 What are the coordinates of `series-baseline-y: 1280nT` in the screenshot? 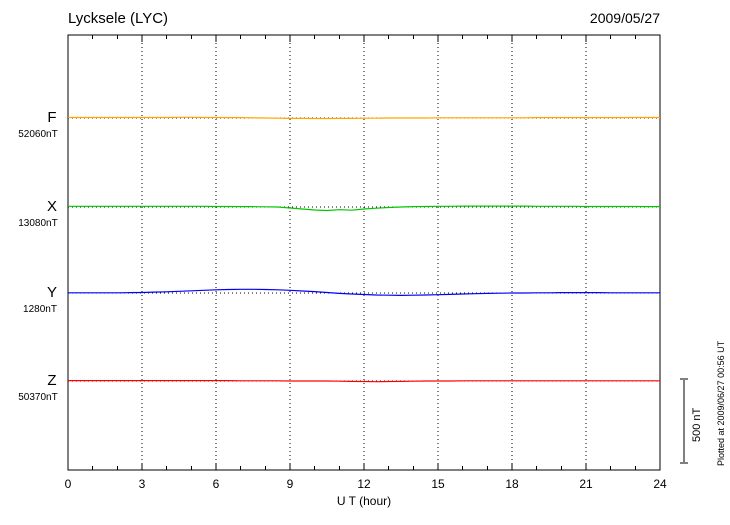 It's located at (40, 309).